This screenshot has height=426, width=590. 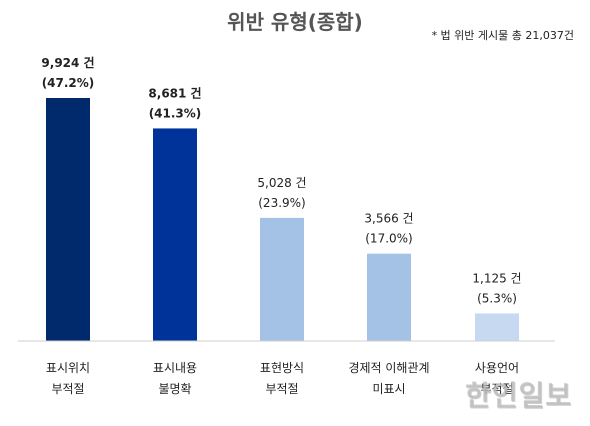 I want to click on bar-value-label: 1,125 건, so click(x=496, y=278).